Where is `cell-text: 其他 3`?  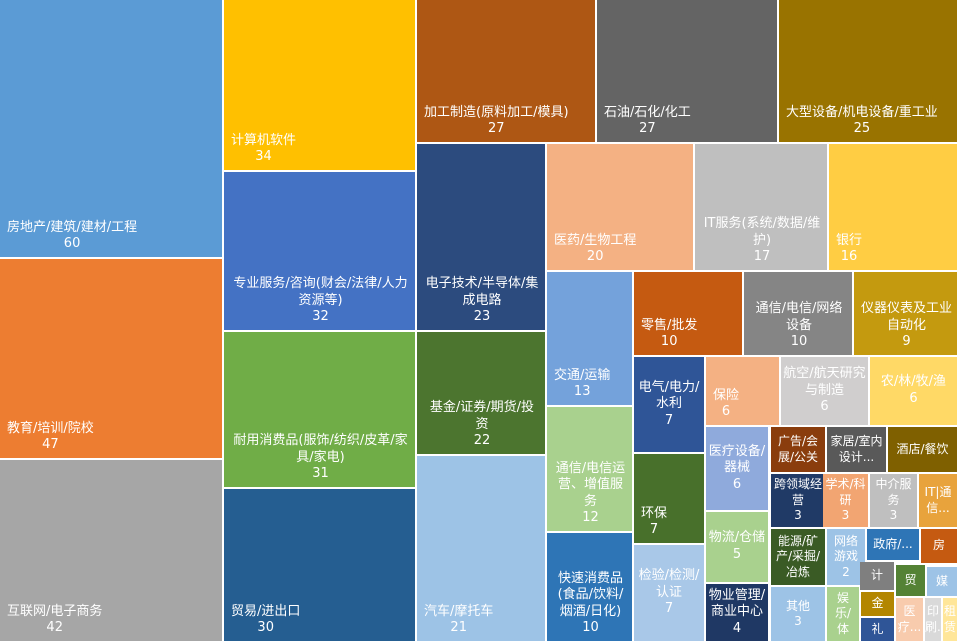 cell-text: 其他 3 is located at coordinates (798, 614).